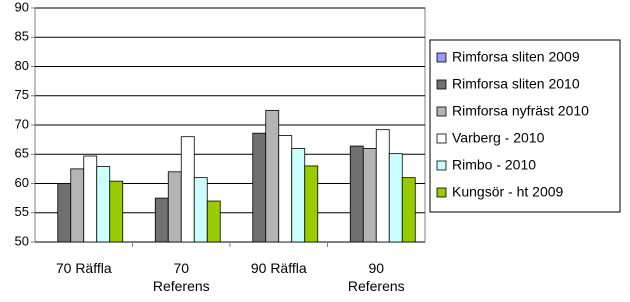 The image size is (630, 302). I want to click on y-tick-label: 85, so click(22, 36).